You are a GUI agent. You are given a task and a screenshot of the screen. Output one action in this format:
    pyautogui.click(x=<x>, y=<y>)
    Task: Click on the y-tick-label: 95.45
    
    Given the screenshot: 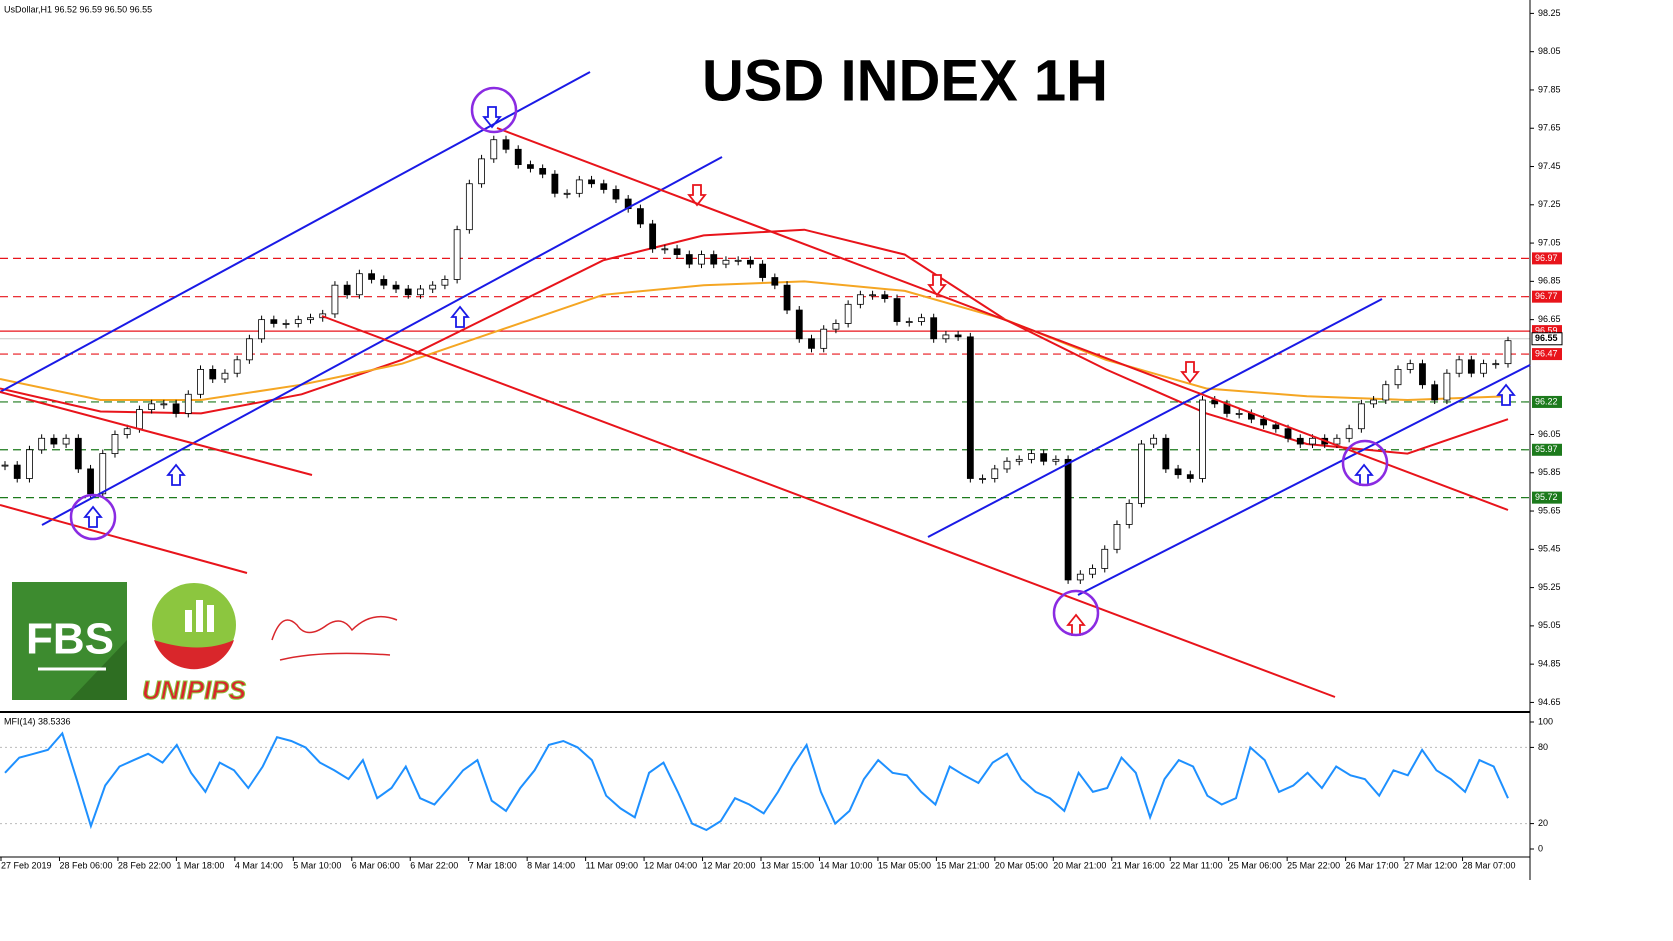 What is the action you would take?
    pyautogui.click(x=1549, y=549)
    